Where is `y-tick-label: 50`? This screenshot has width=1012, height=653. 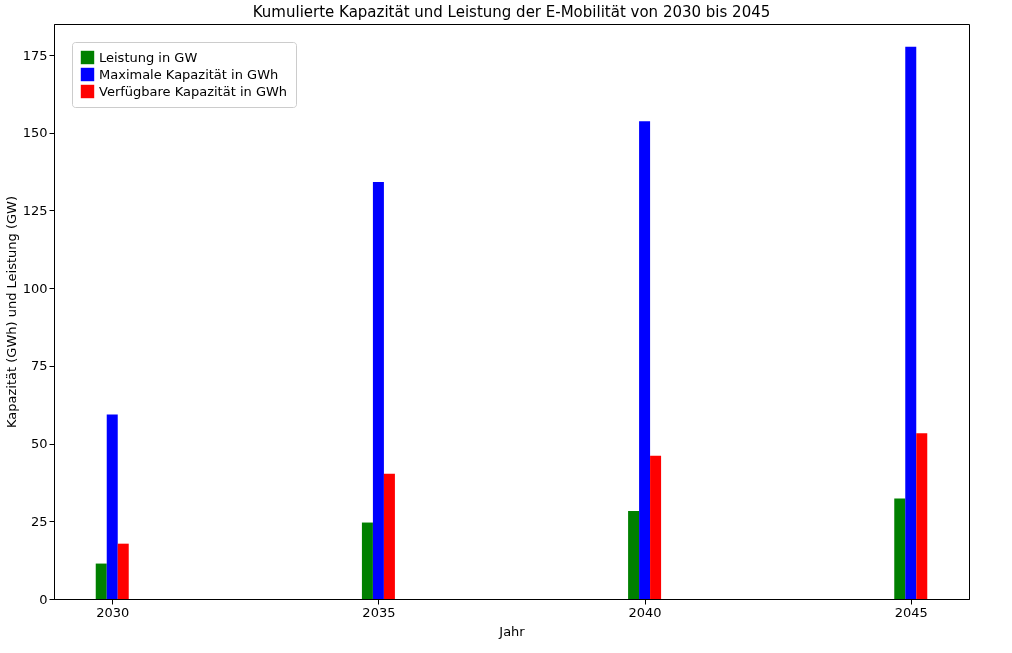
y-tick-label: 50 is located at coordinates (39, 444).